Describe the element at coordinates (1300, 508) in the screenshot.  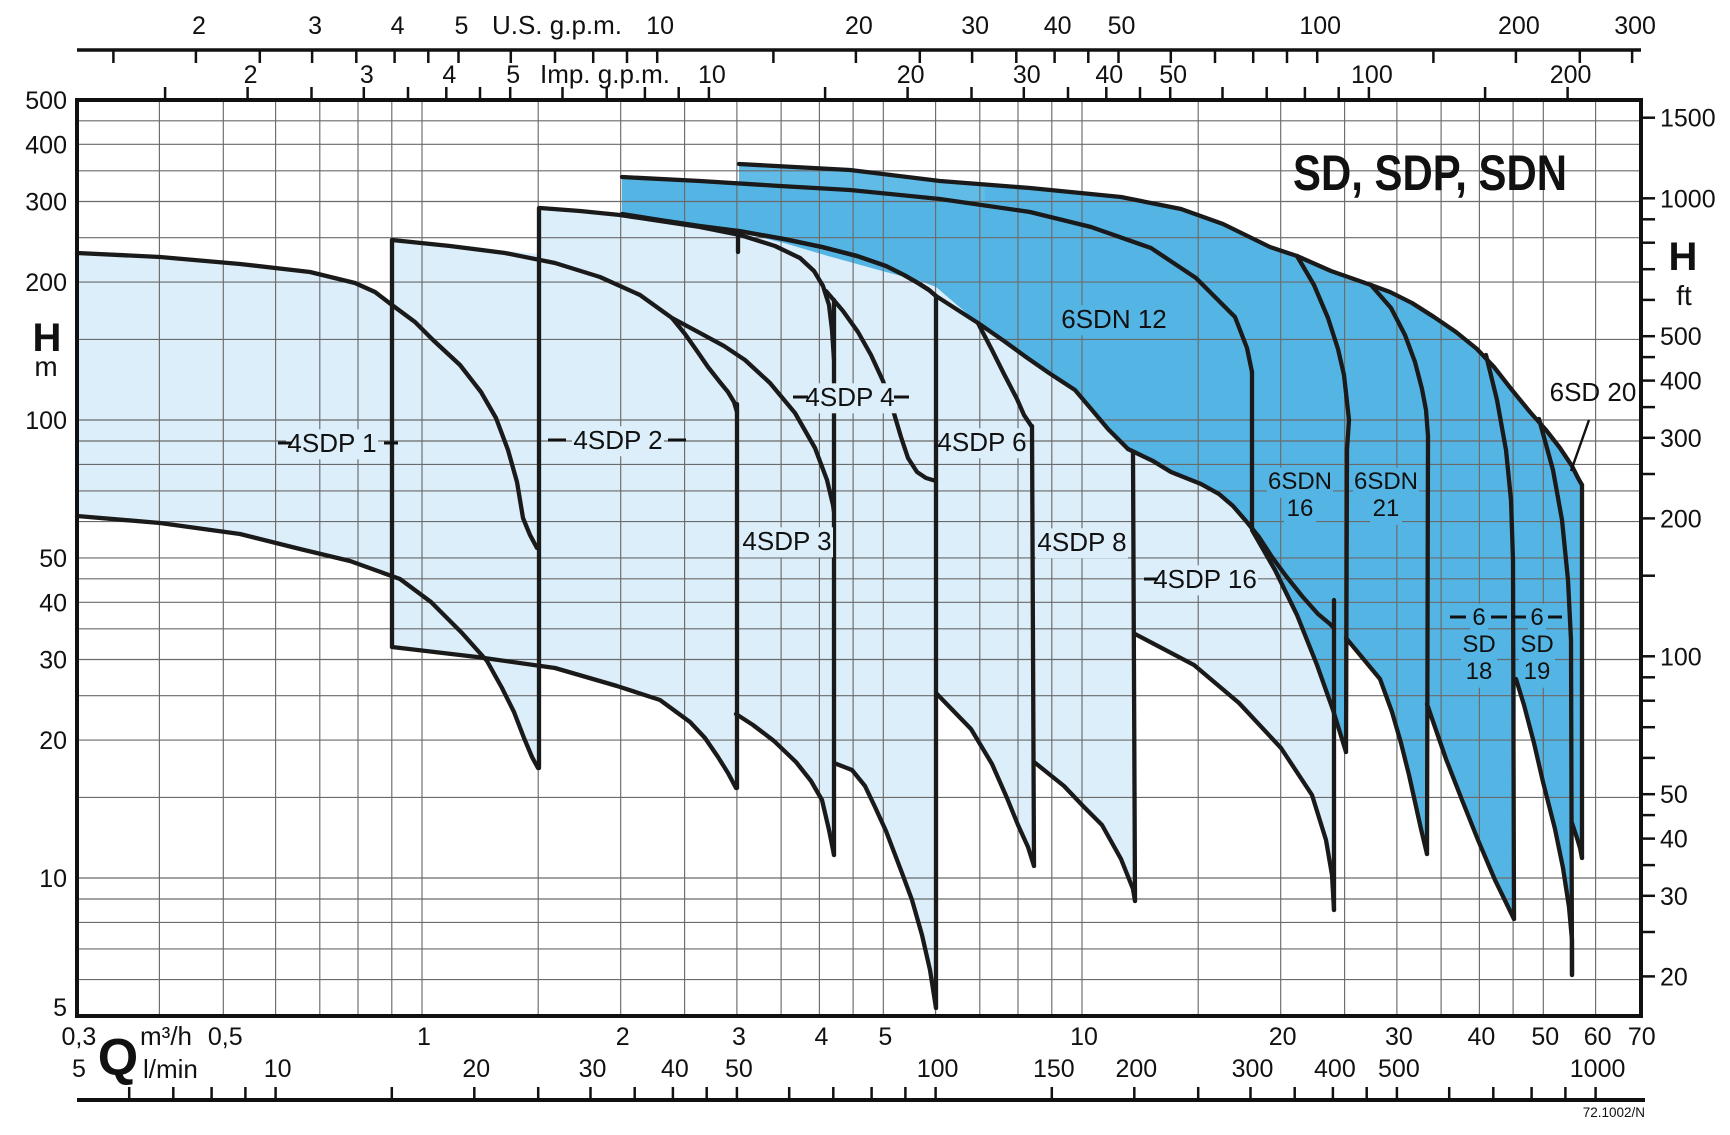
I see `svg-text: 16` at that location.